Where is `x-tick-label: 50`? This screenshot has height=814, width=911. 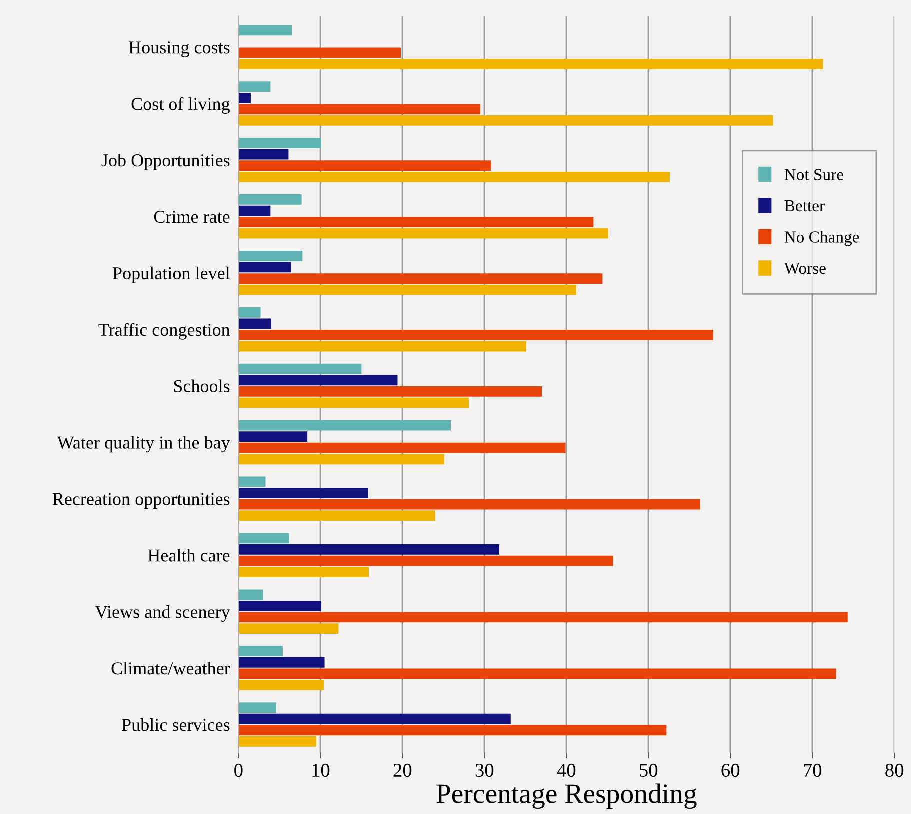
x-tick-label: 50 is located at coordinates (649, 771).